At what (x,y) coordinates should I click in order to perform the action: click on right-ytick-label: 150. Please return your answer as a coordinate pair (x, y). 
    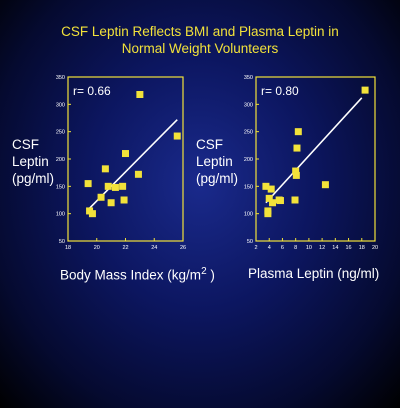
    Looking at the image, I should click on (248, 187).